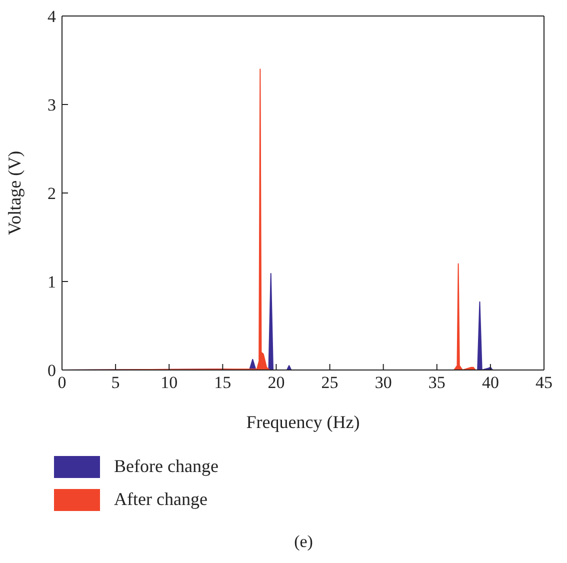  What do you see at coordinates (161, 499) in the screenshot?
I see `legend-label: After change` at bounding box center [161, 499].